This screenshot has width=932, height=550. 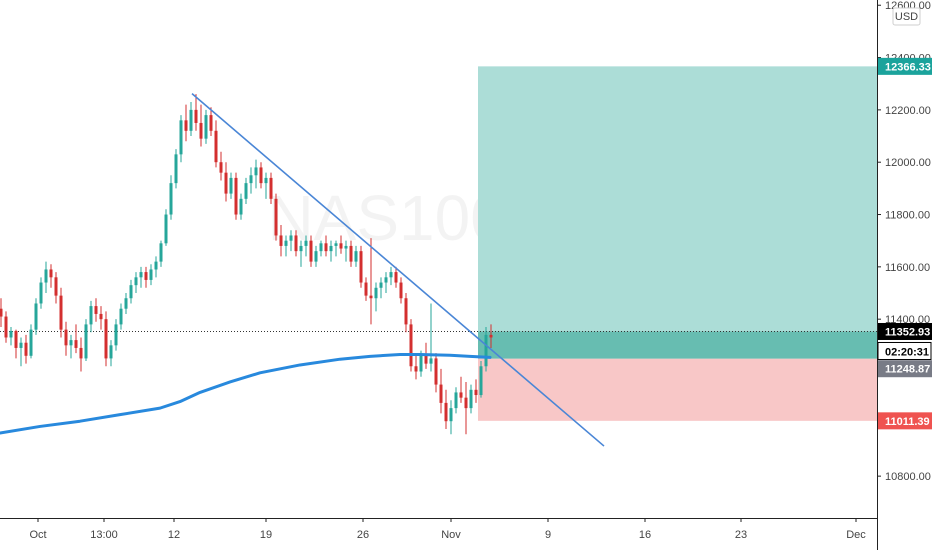 I want to click on entry-price-tag: 11248.87, so click(x=905, y=369).